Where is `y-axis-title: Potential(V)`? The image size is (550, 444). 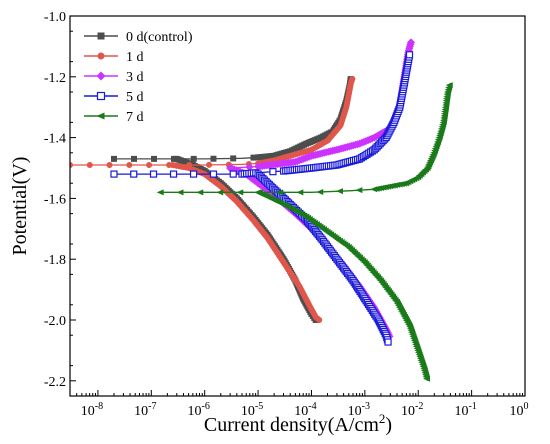 y-axis-title: Potential(V) is located at coordinates (20, 206).